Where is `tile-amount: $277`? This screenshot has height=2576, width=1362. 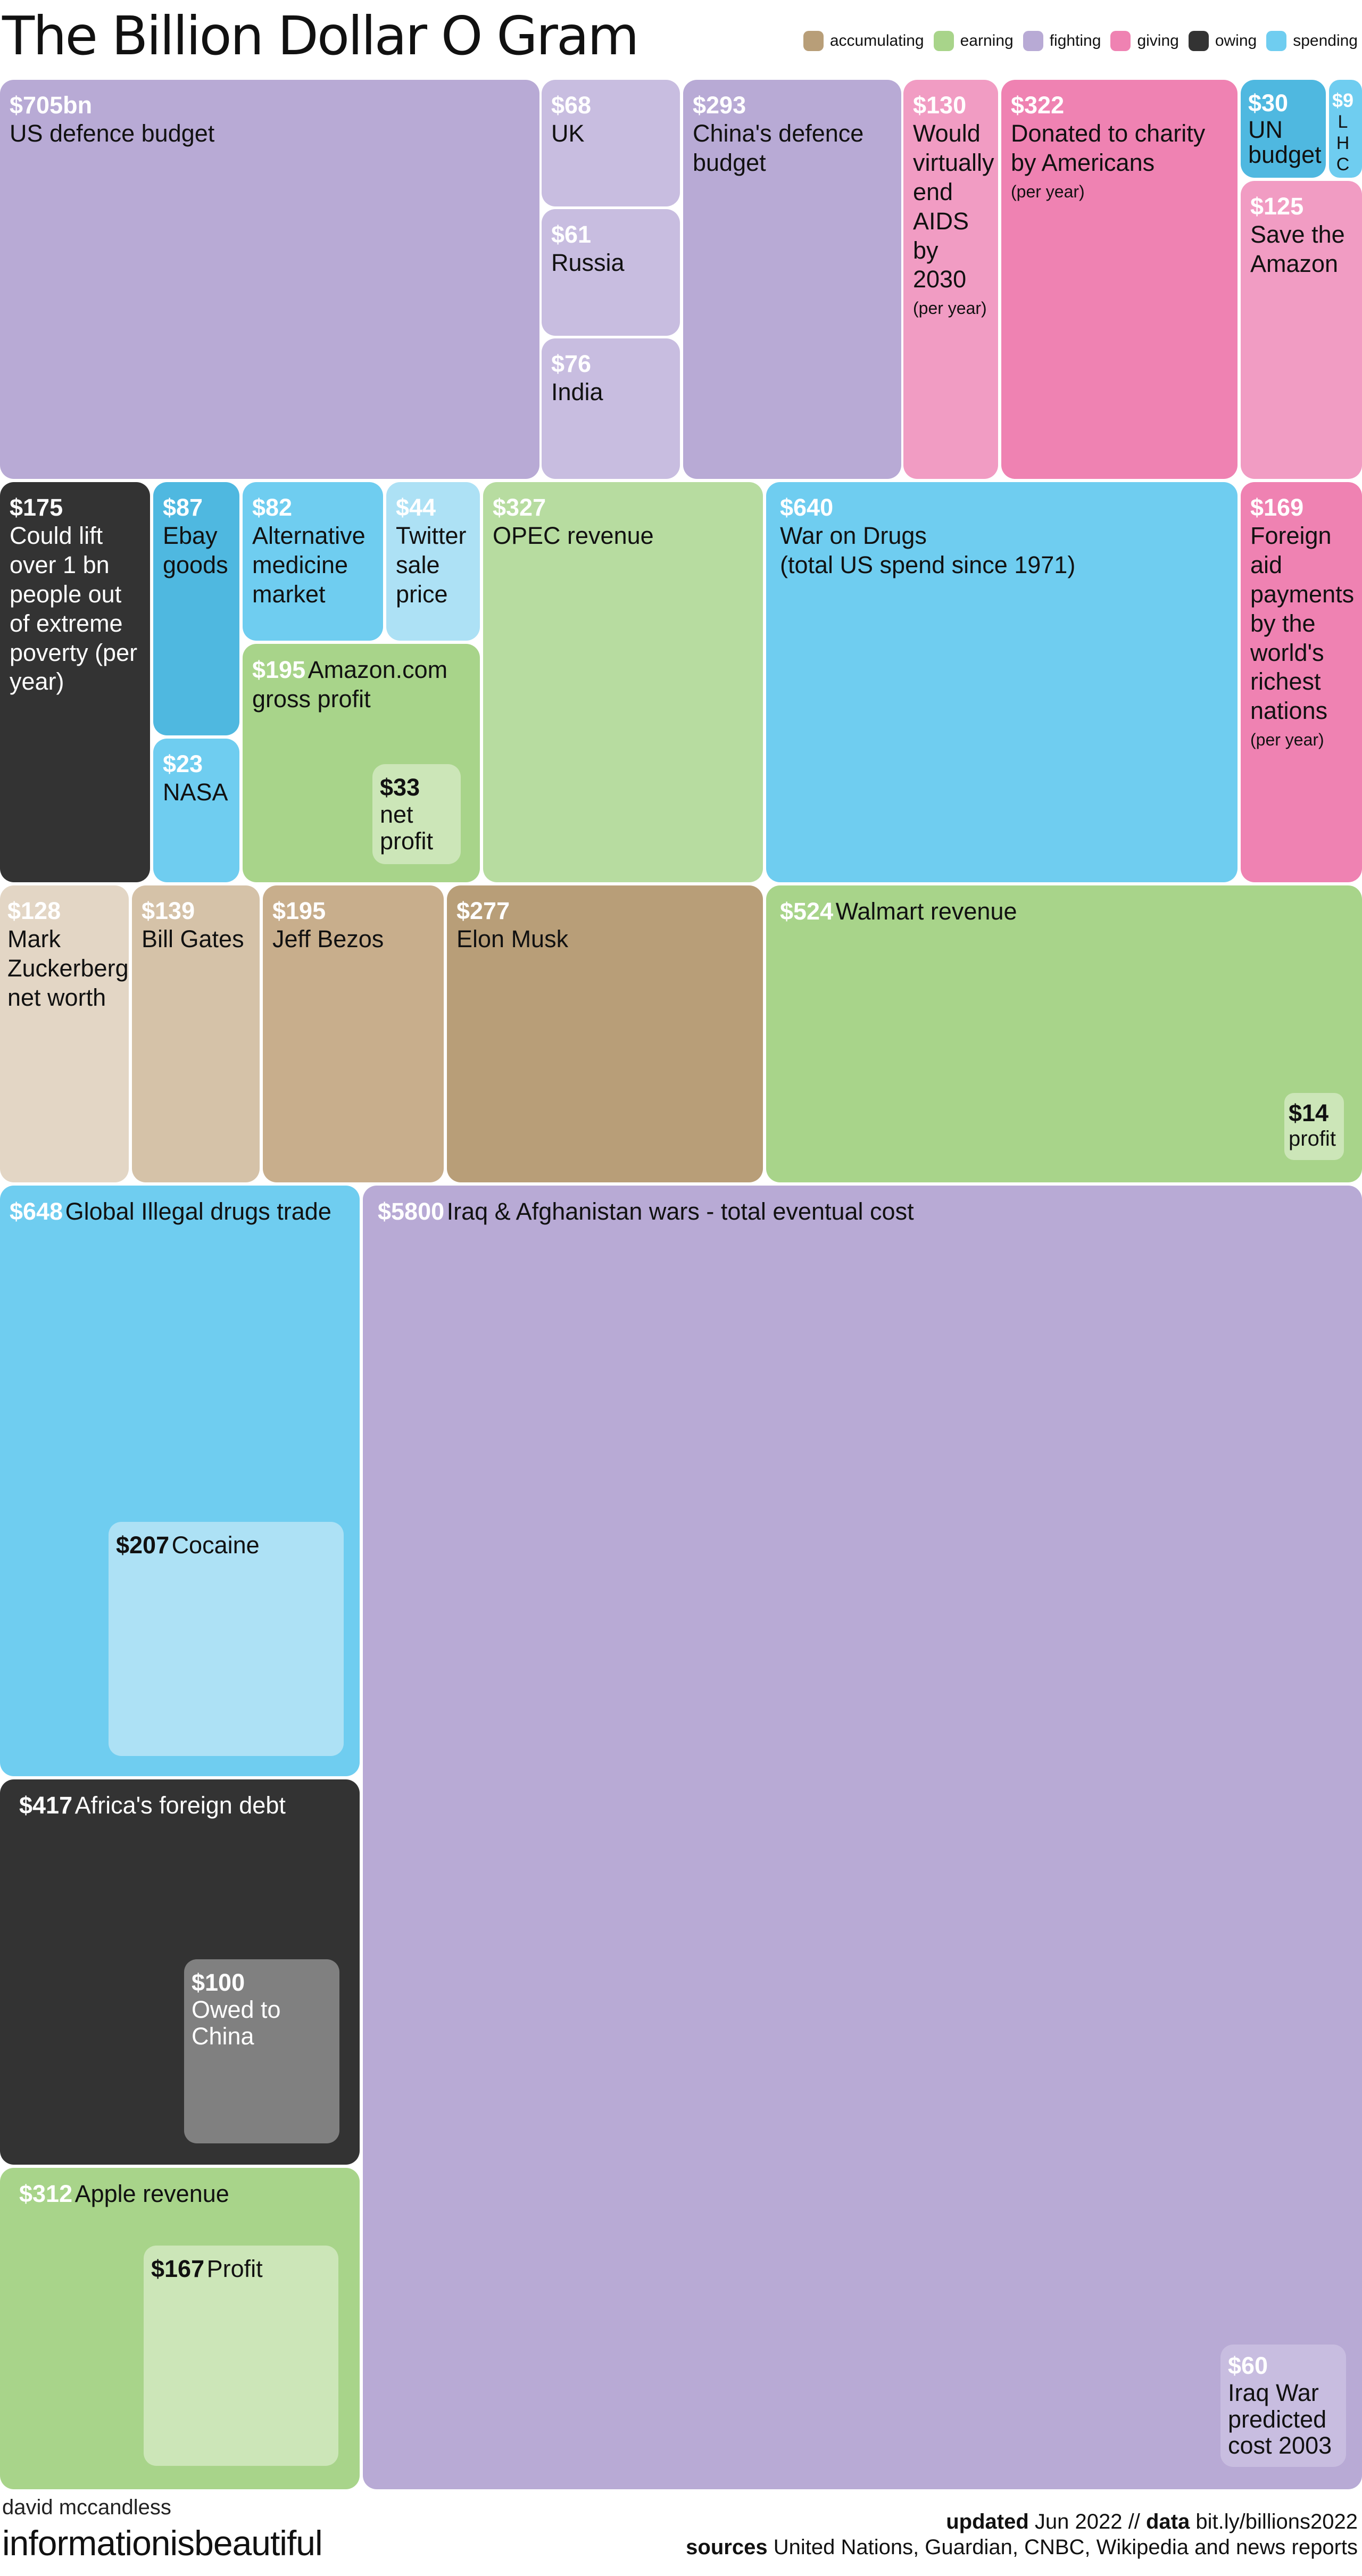 tile-amount: $277 is located at coordinates (483, 910).